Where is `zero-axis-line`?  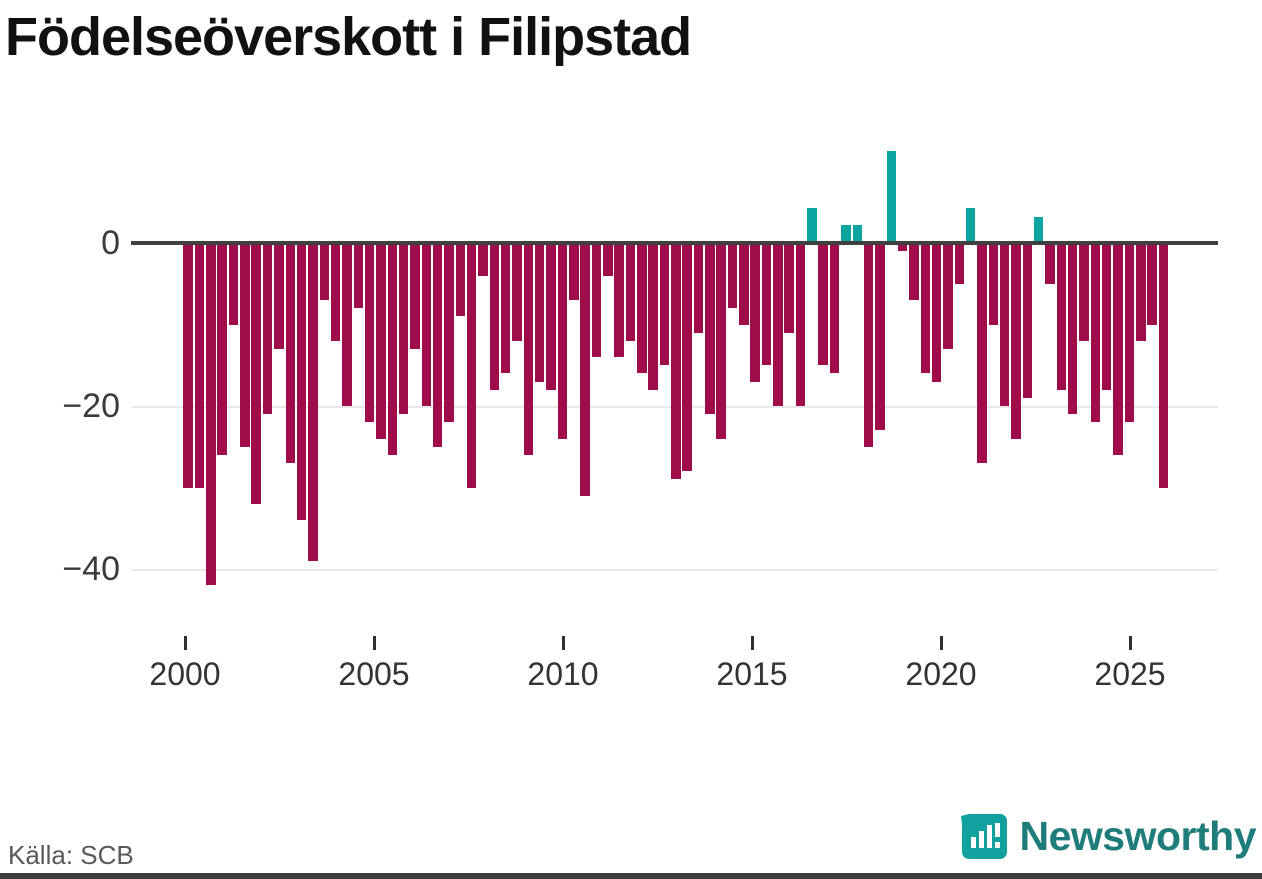 zero-axis-line is located at coordinates (674, 243).